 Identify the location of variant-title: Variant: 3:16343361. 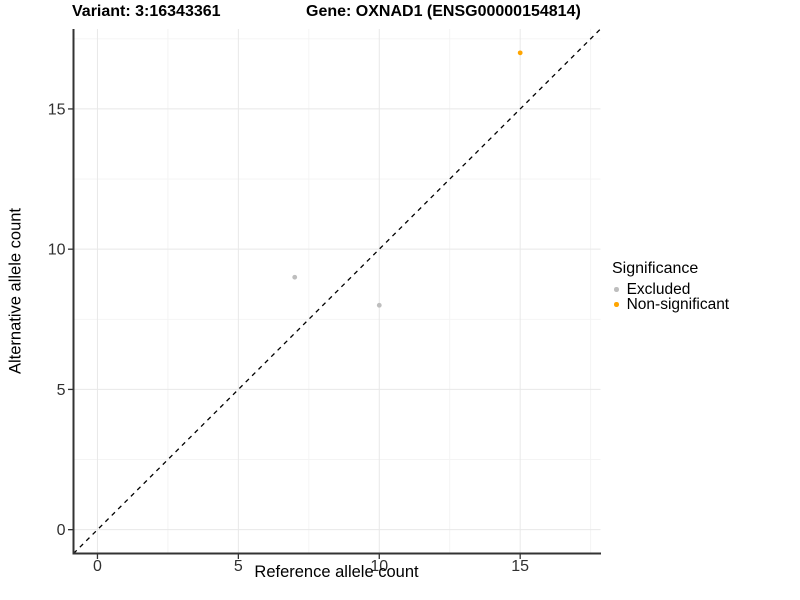
(146, 11).